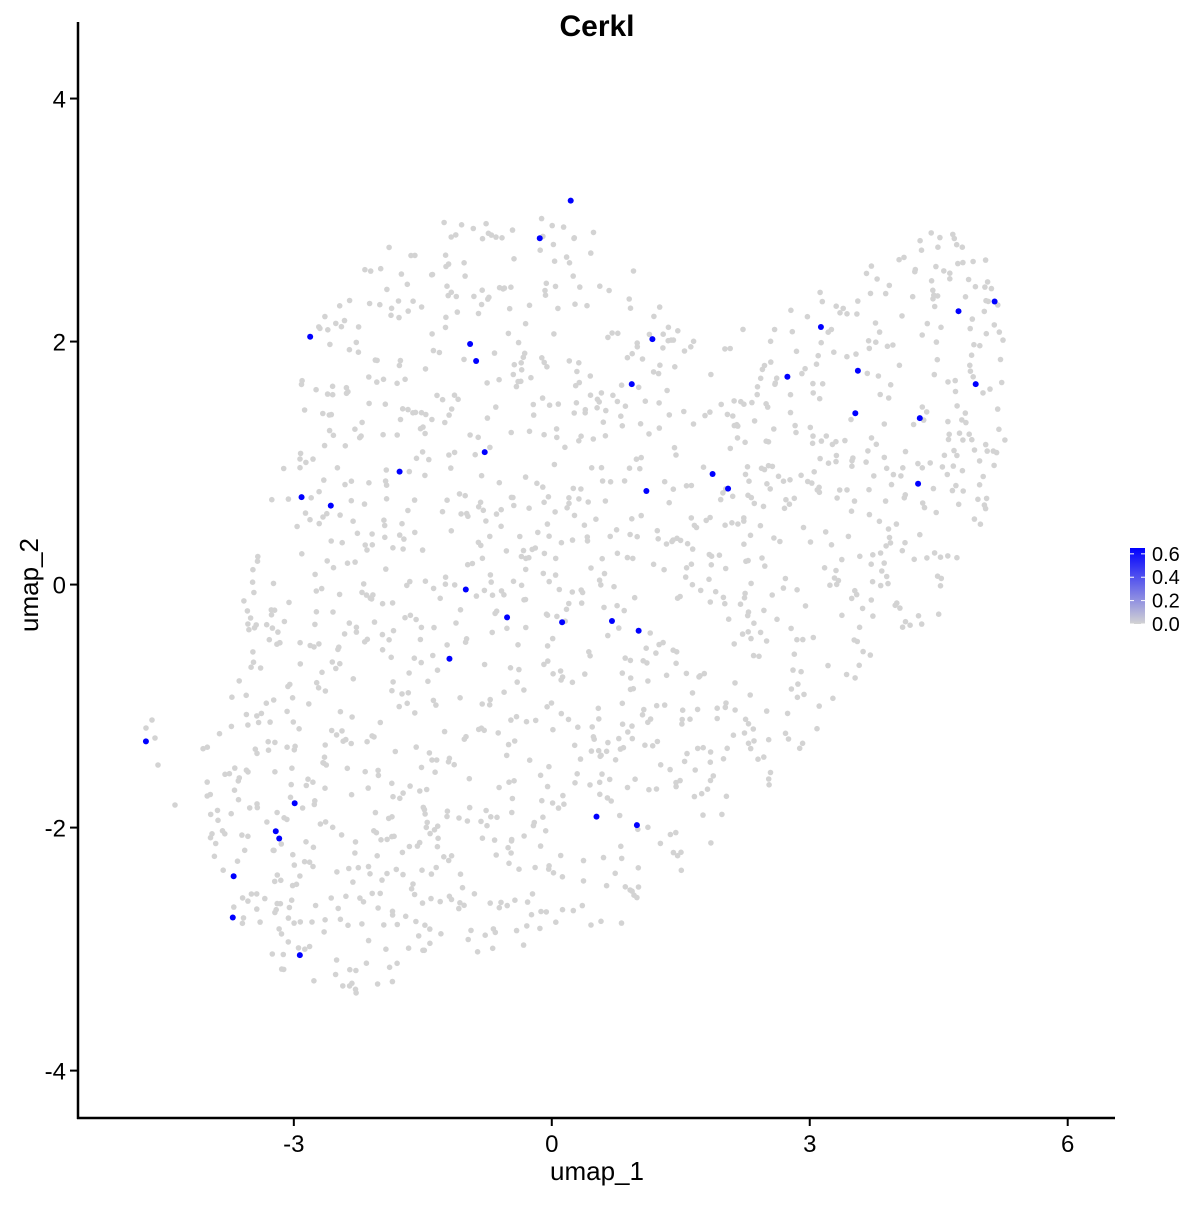 The width and height of the screenshot is (1200, 1205). Describe the element at coordinates (1166, 555) in the screenshot. I see `colorbar-tick-label: 0.6` at that location.